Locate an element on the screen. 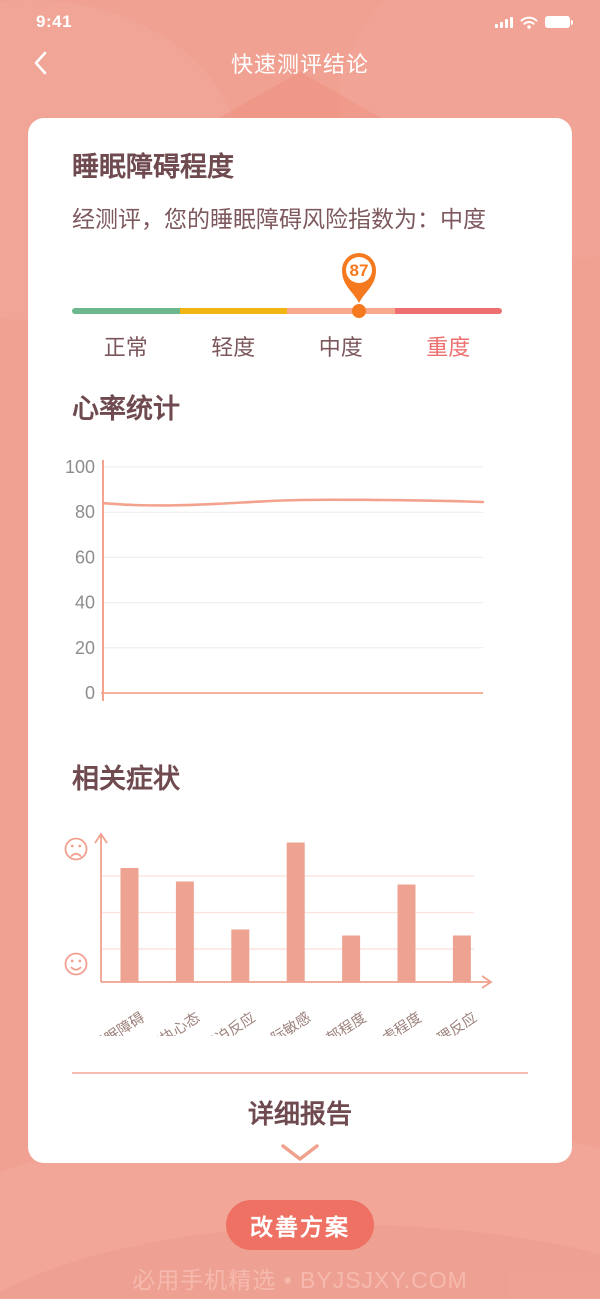 This screenshot has height=1299, width=600. score-value: 87 is located at coordinates (359, 270).